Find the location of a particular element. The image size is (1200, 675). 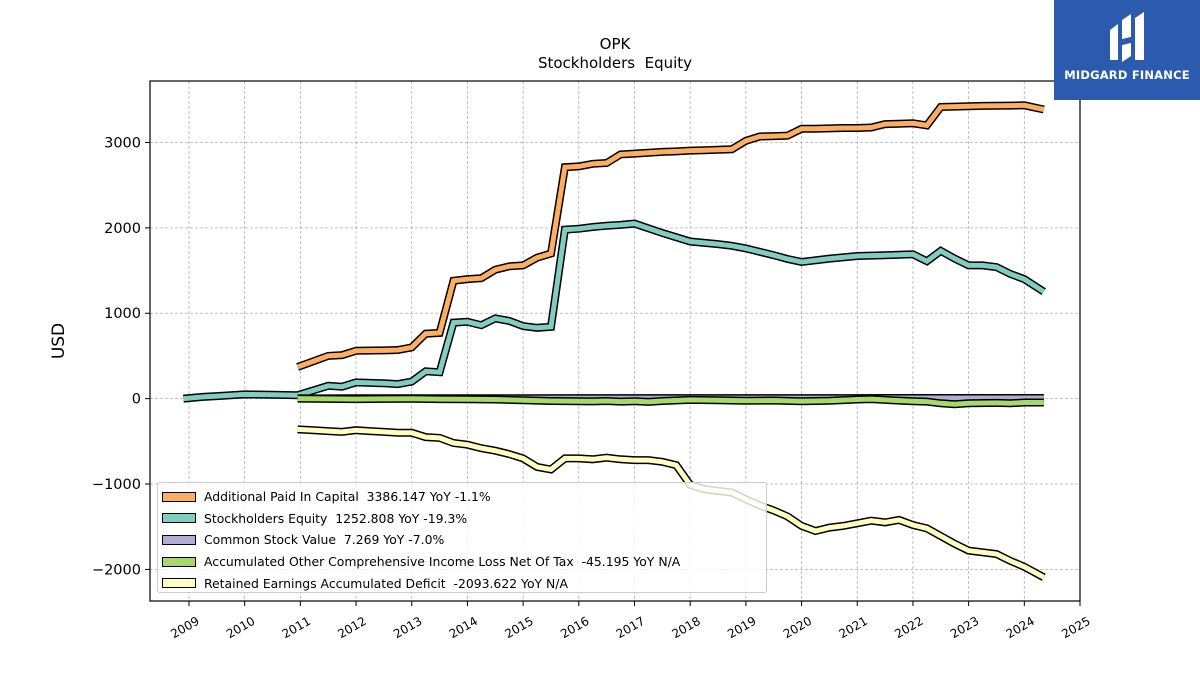

x-tick-label: 2017 is located at coordinates (630, 627).